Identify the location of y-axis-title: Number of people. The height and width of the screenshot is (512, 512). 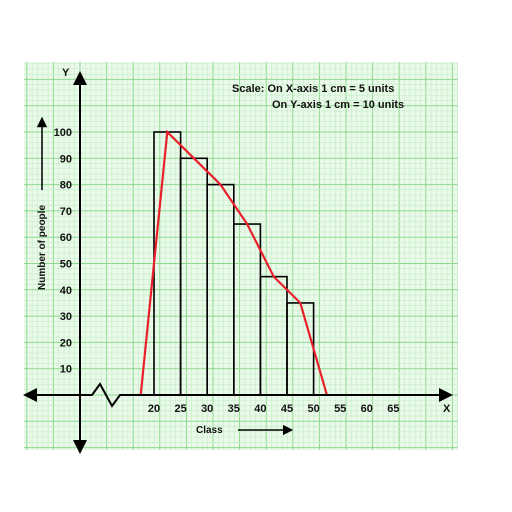
(42, 247).